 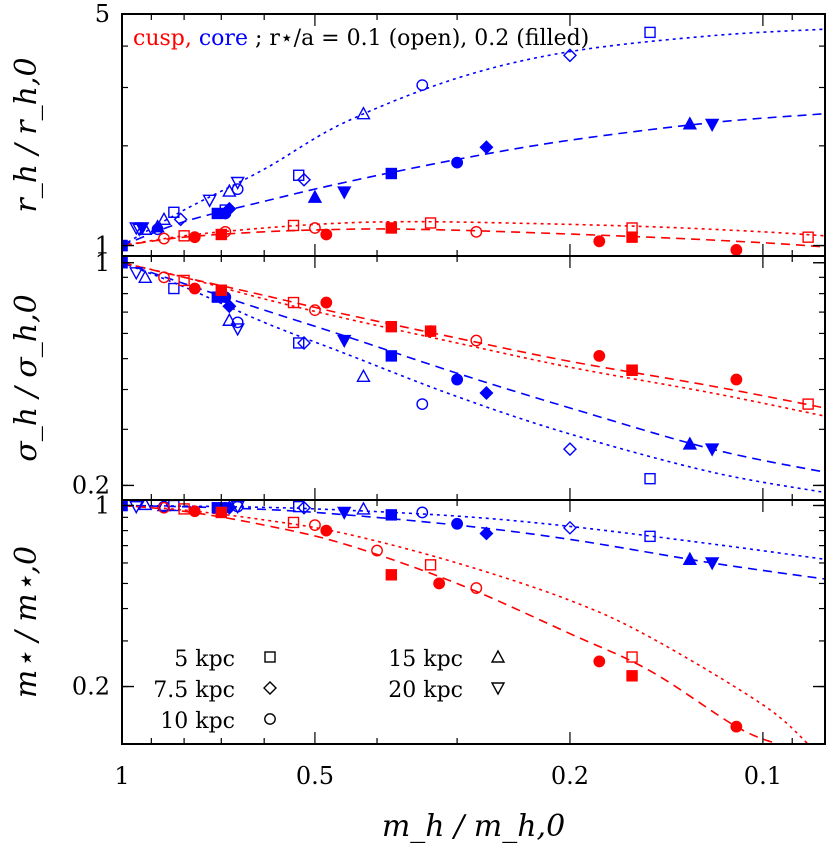 I want to click on legend-entry-label: 20 kpc, so click(x=425, y=690).